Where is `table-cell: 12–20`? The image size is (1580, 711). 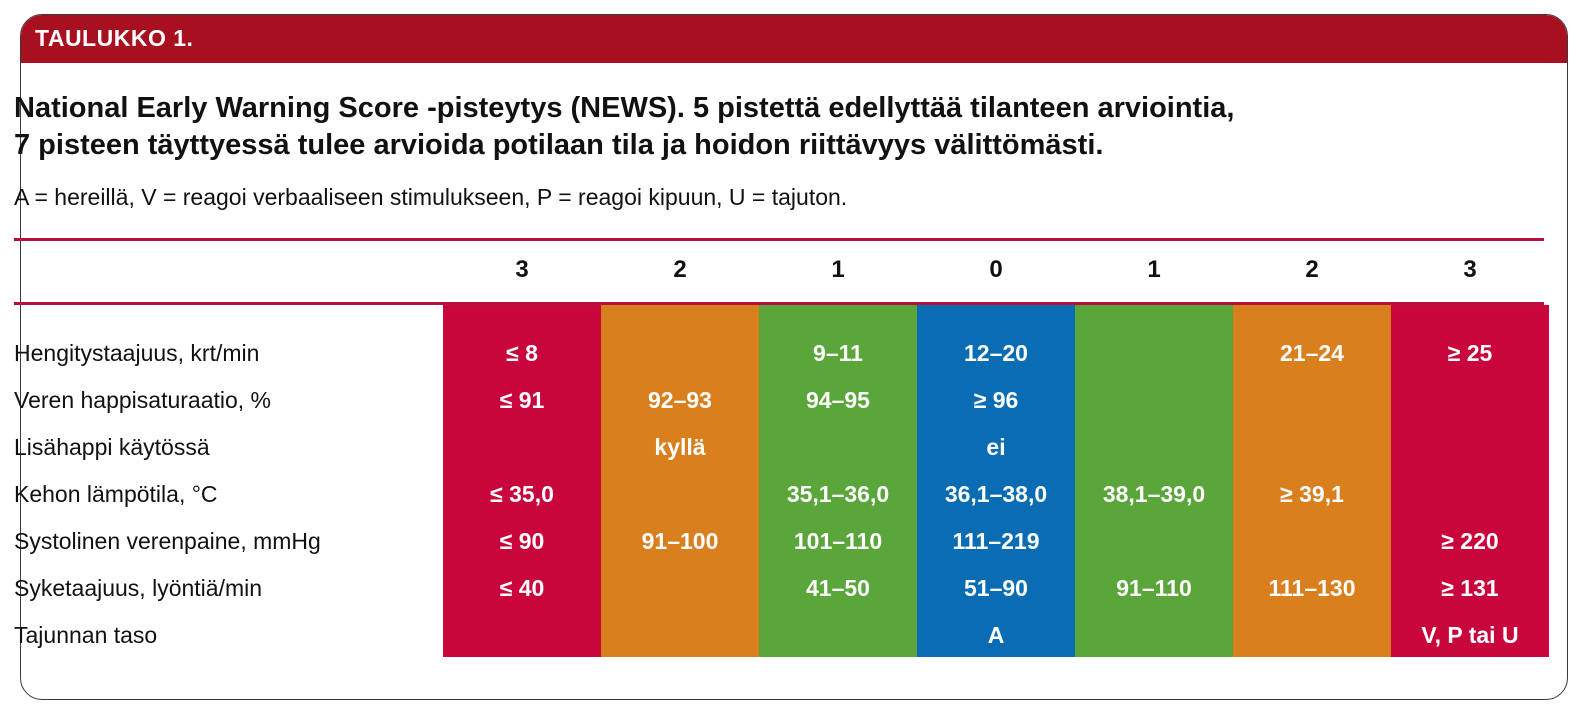 table-cell: 12–20 is located at coordinates (996, 353).